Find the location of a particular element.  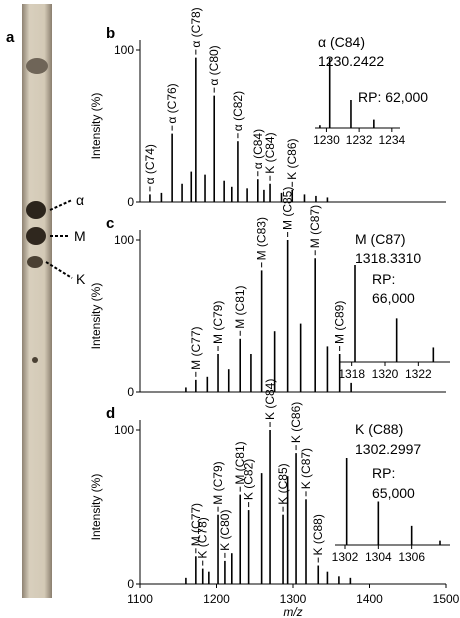

inset-x-tick-label: 1304 is located at coordinates (378, 557).